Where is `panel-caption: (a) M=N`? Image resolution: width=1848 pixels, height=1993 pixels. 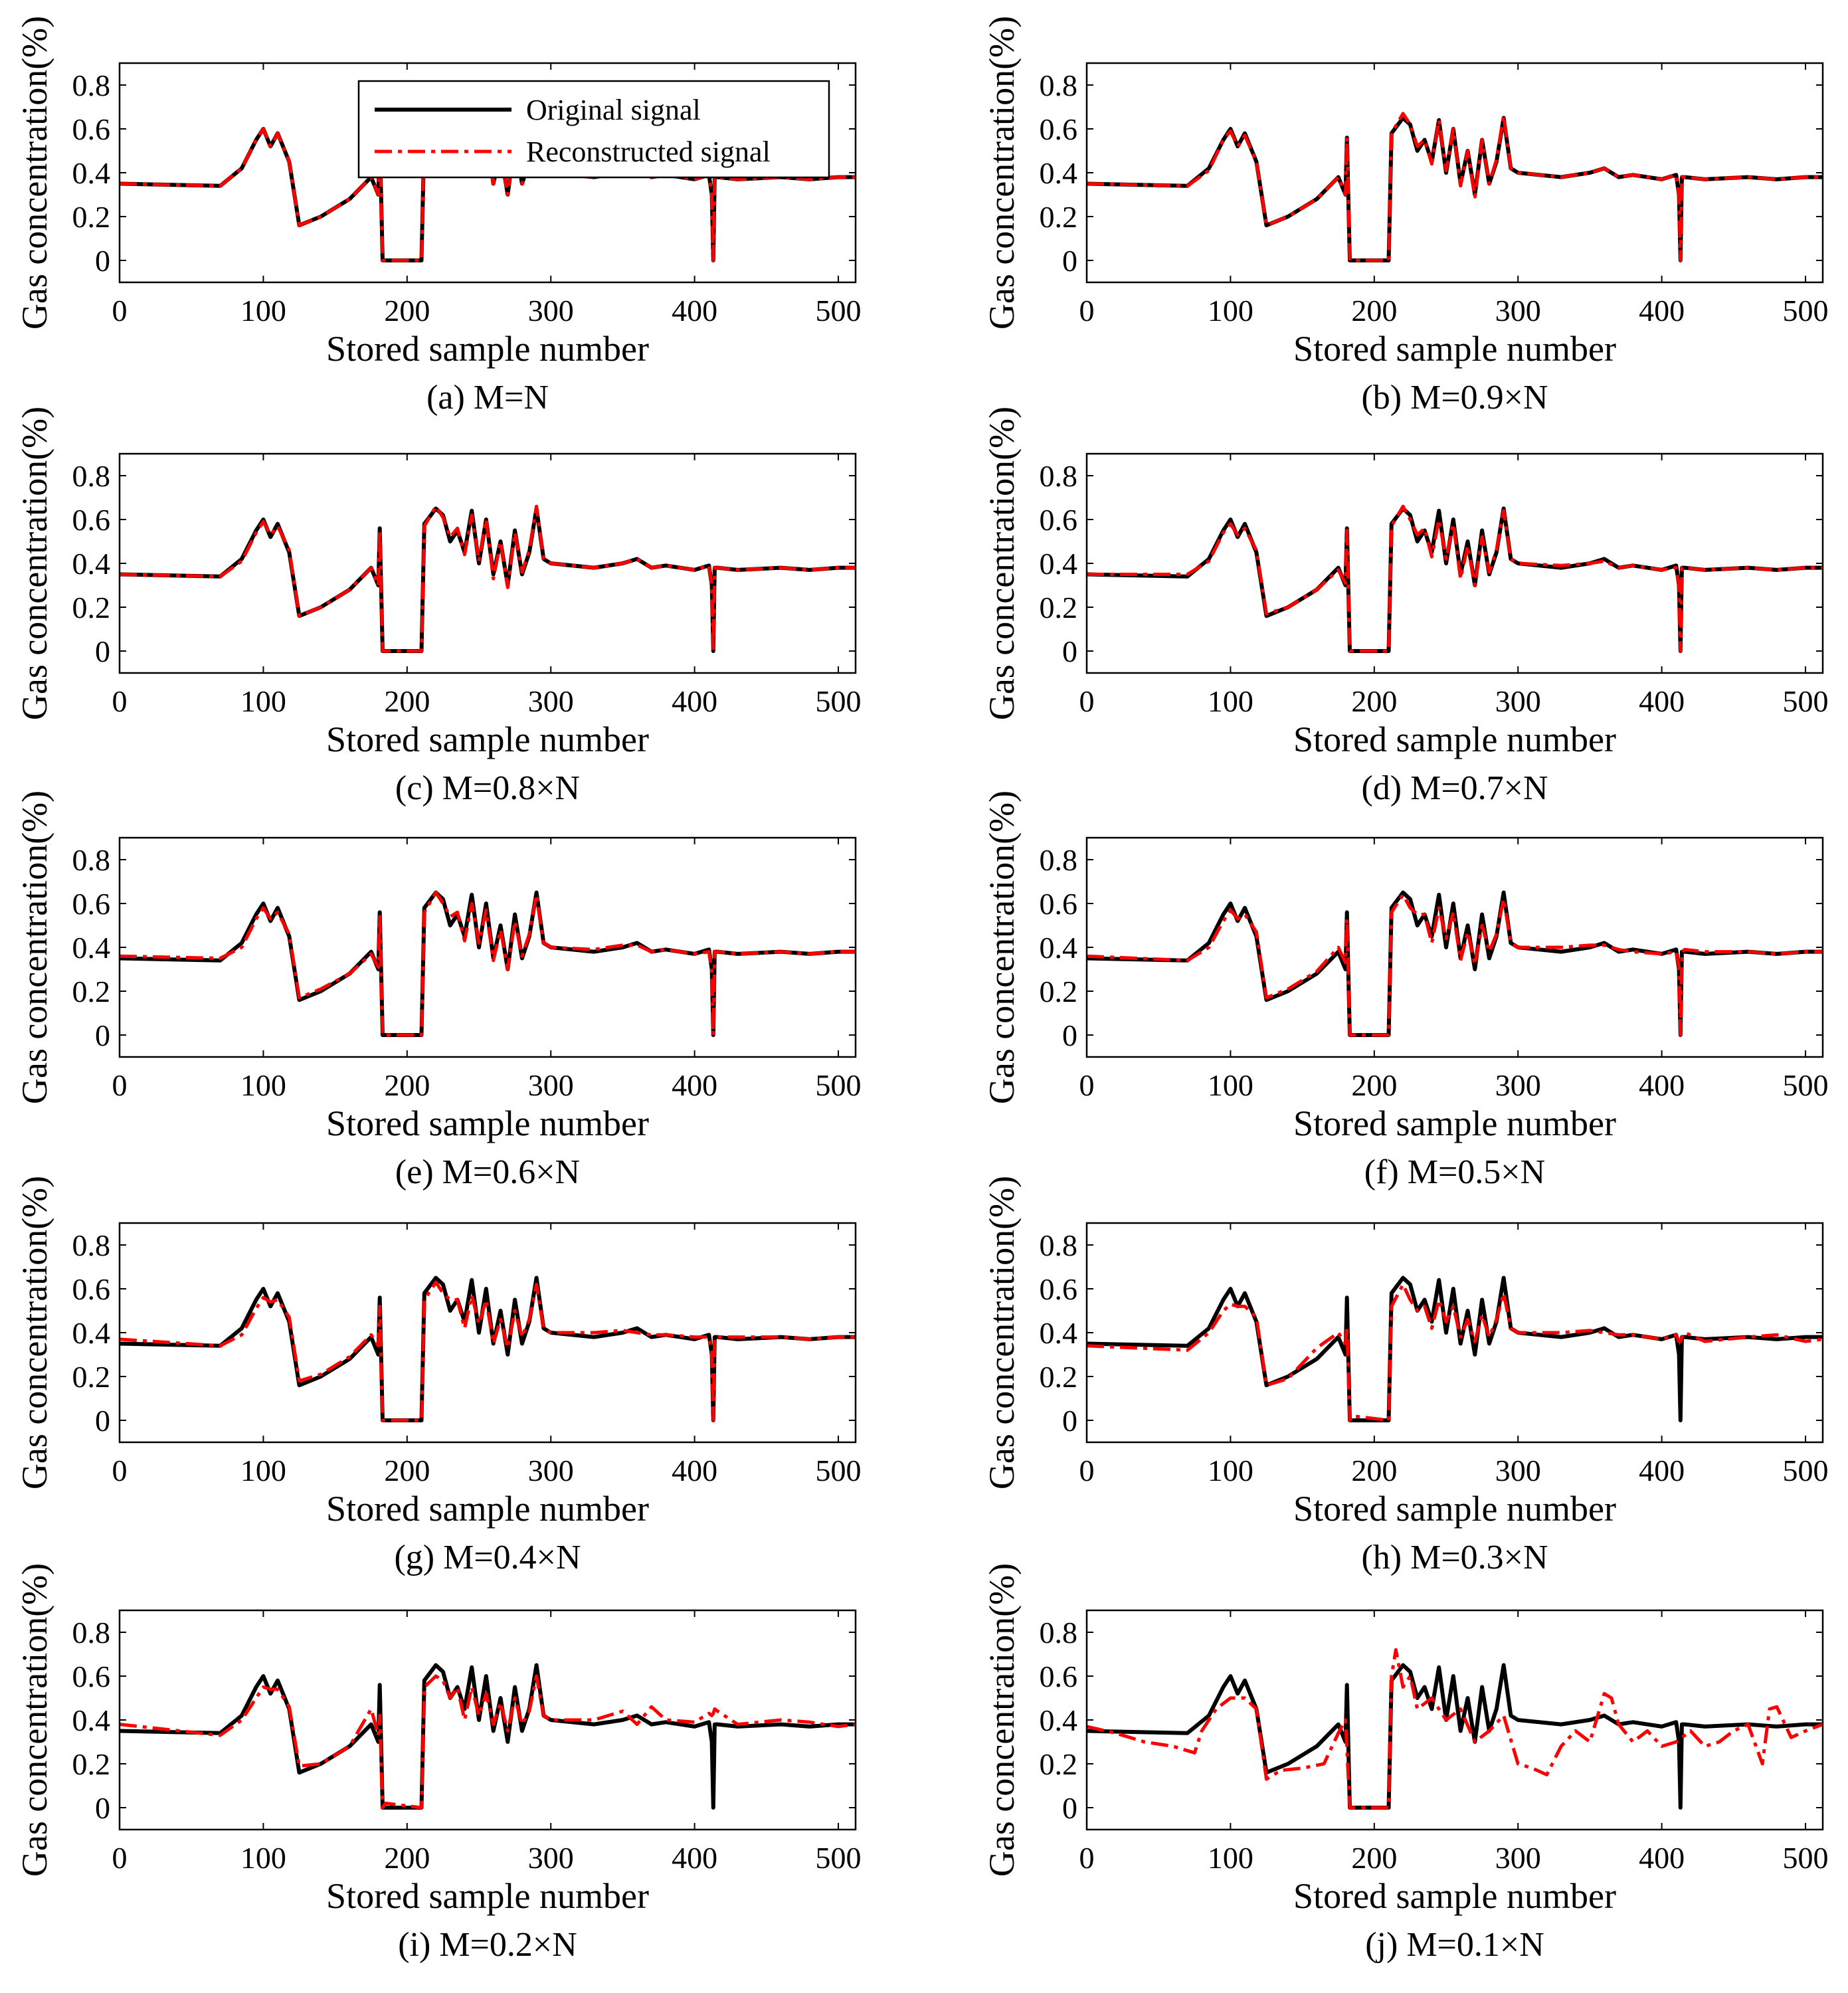
panel-caption: (a) M=N is located at coordinates (487, 398).